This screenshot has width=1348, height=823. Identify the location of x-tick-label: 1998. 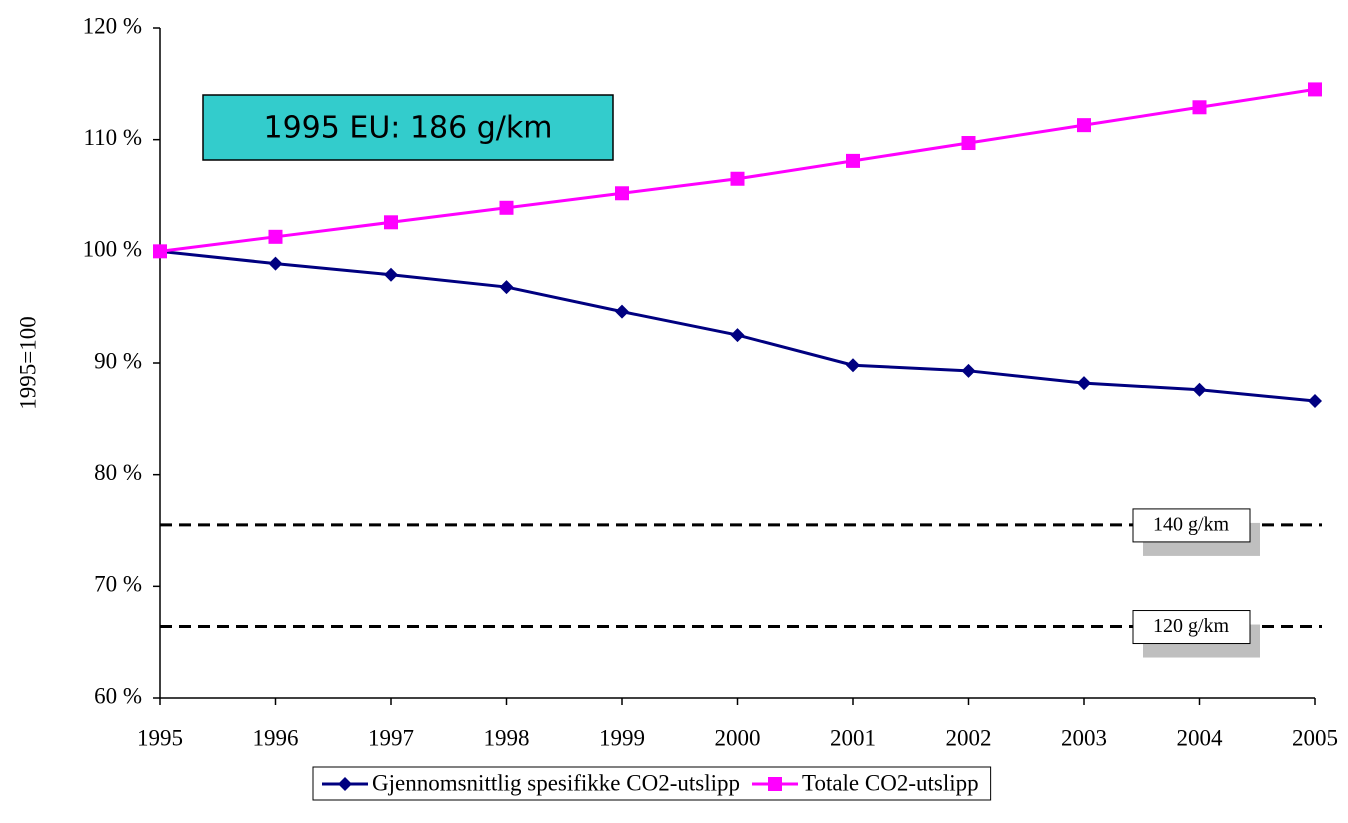
(507, 737).